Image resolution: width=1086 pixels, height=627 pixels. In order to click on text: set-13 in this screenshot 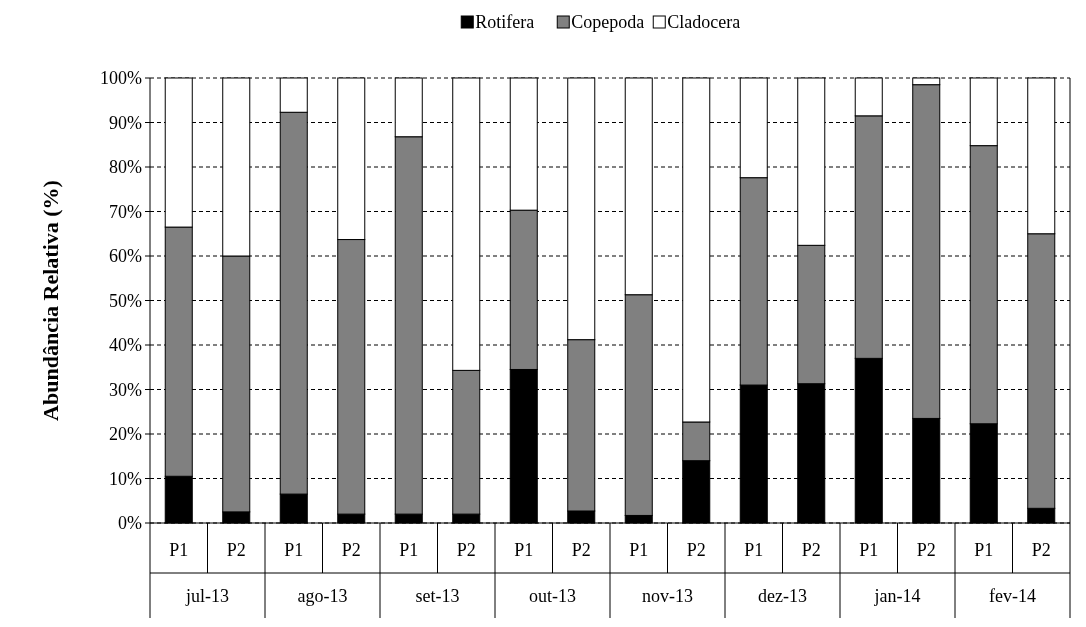, I will do `click(437, 596)`.